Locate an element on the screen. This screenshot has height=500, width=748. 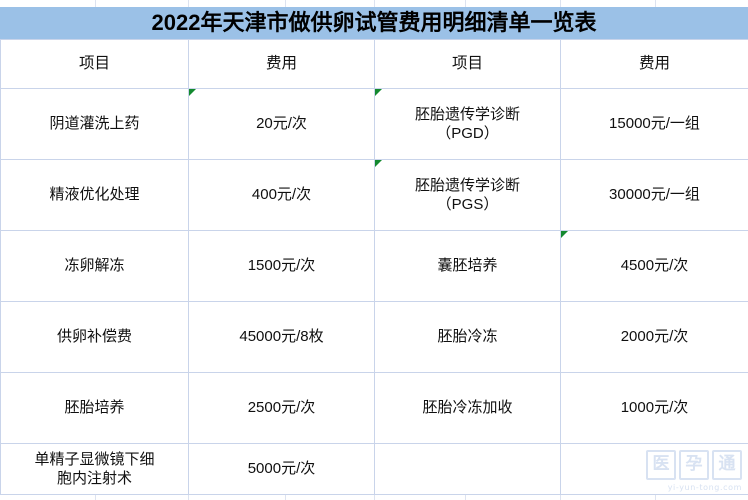
header-cell-item-left: 项目 is located at coordinates (94, 64).